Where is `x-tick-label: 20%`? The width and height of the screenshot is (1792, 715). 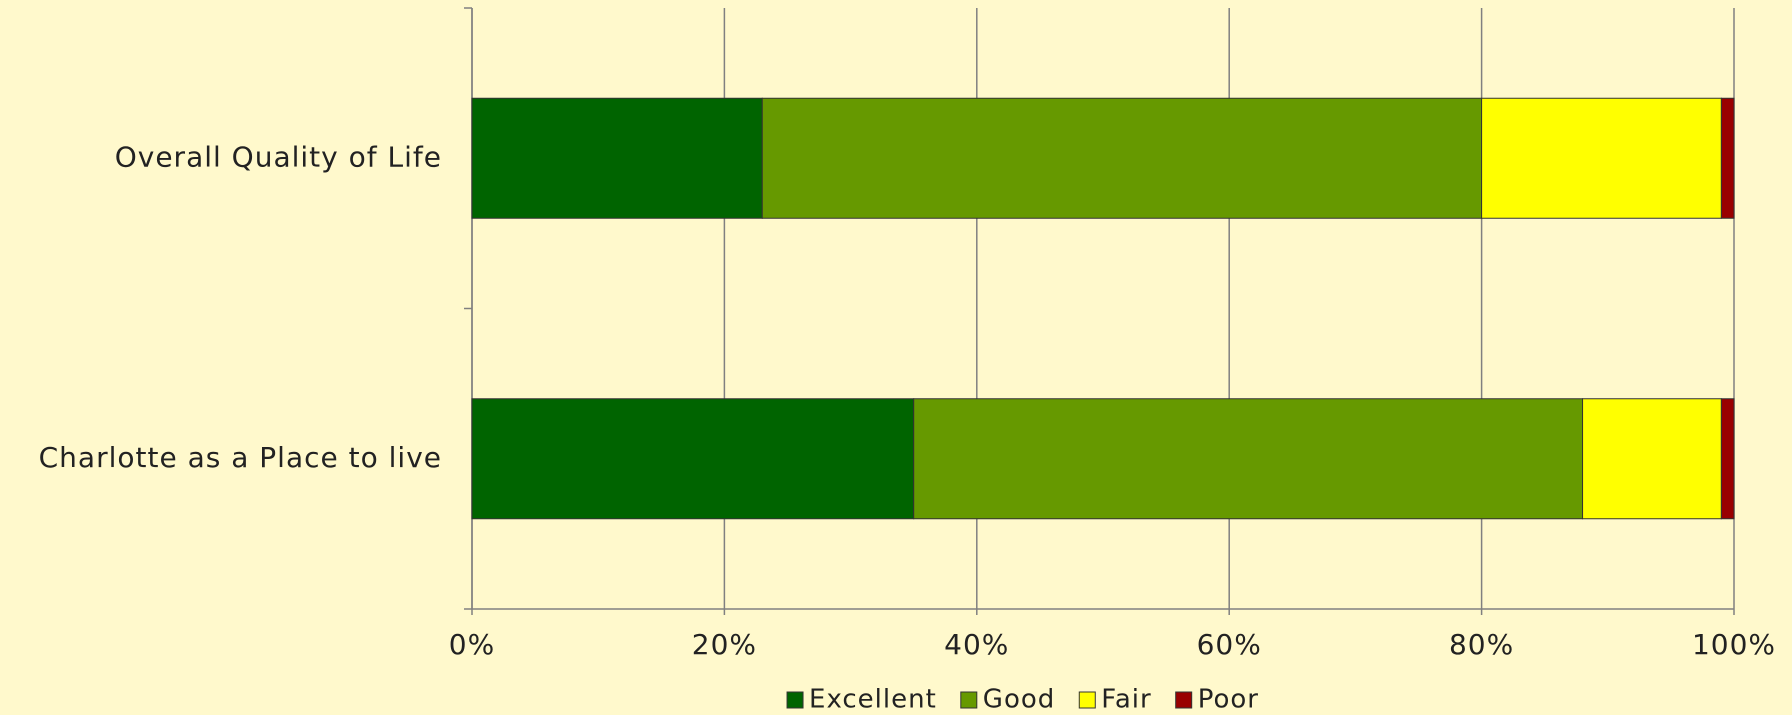
x-tick-label: 20% is located at coordinates (724, 644).